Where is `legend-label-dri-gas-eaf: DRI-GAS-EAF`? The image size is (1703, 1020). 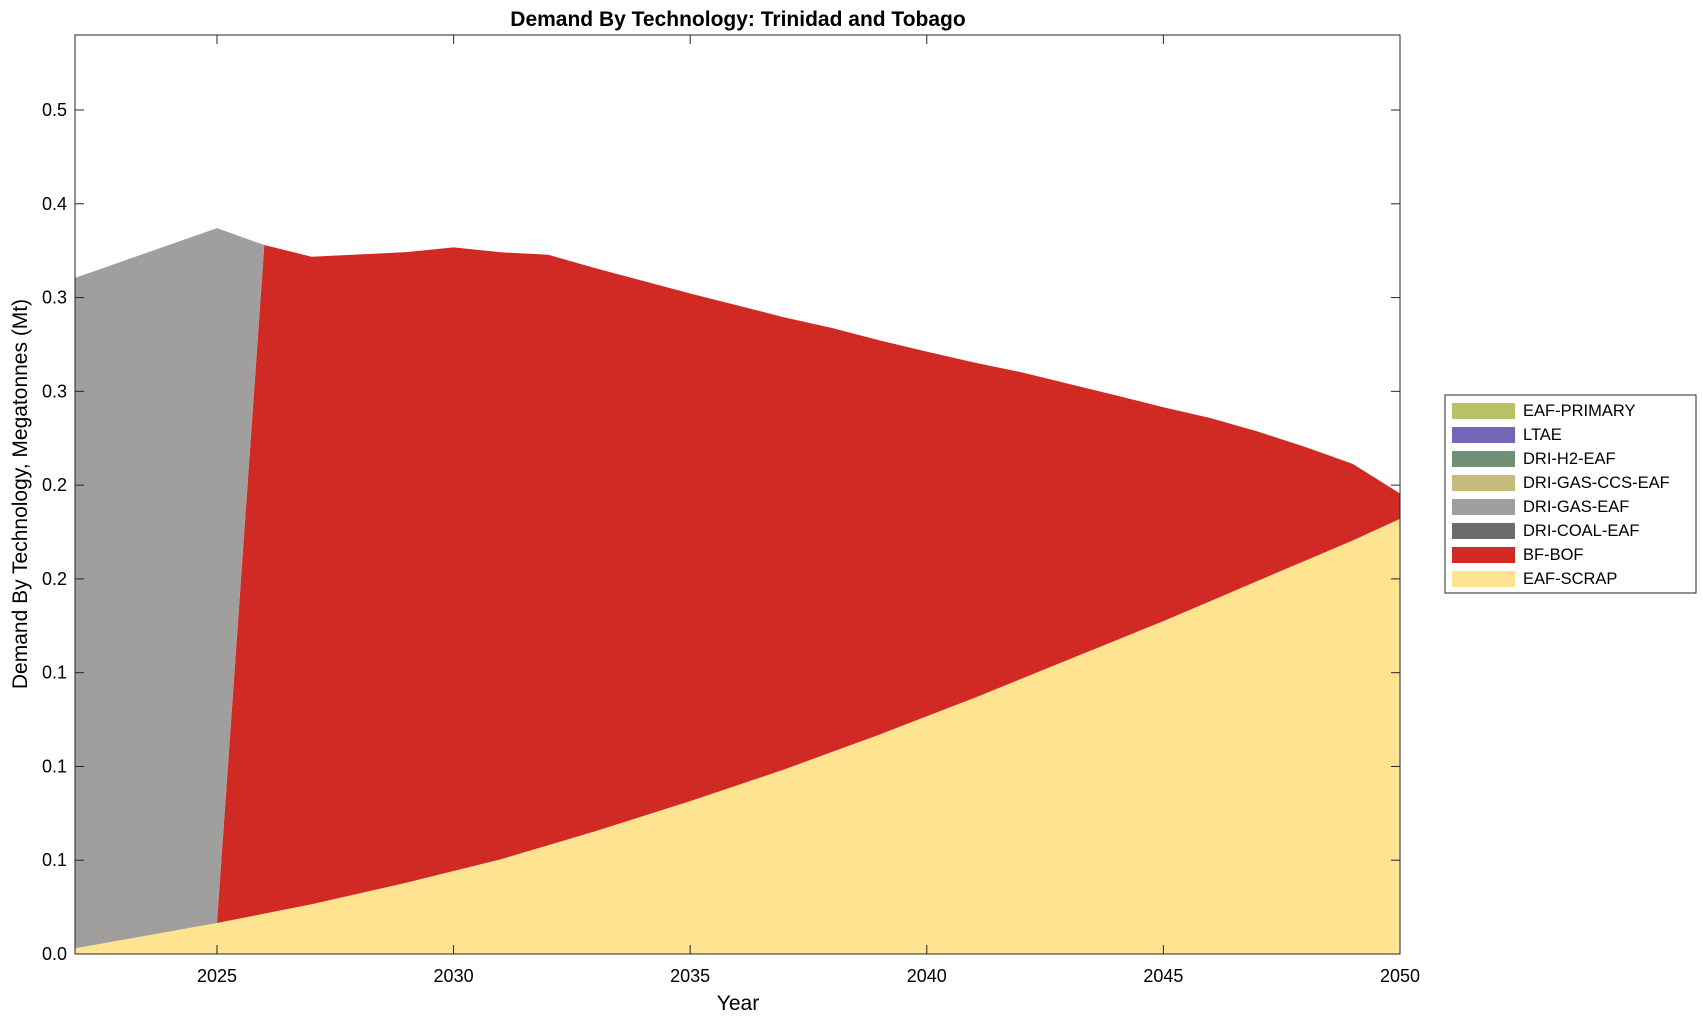 legend-label-dri-gas-eaf: DRI-GAS-EAF is located at coordinates (1576, 507).